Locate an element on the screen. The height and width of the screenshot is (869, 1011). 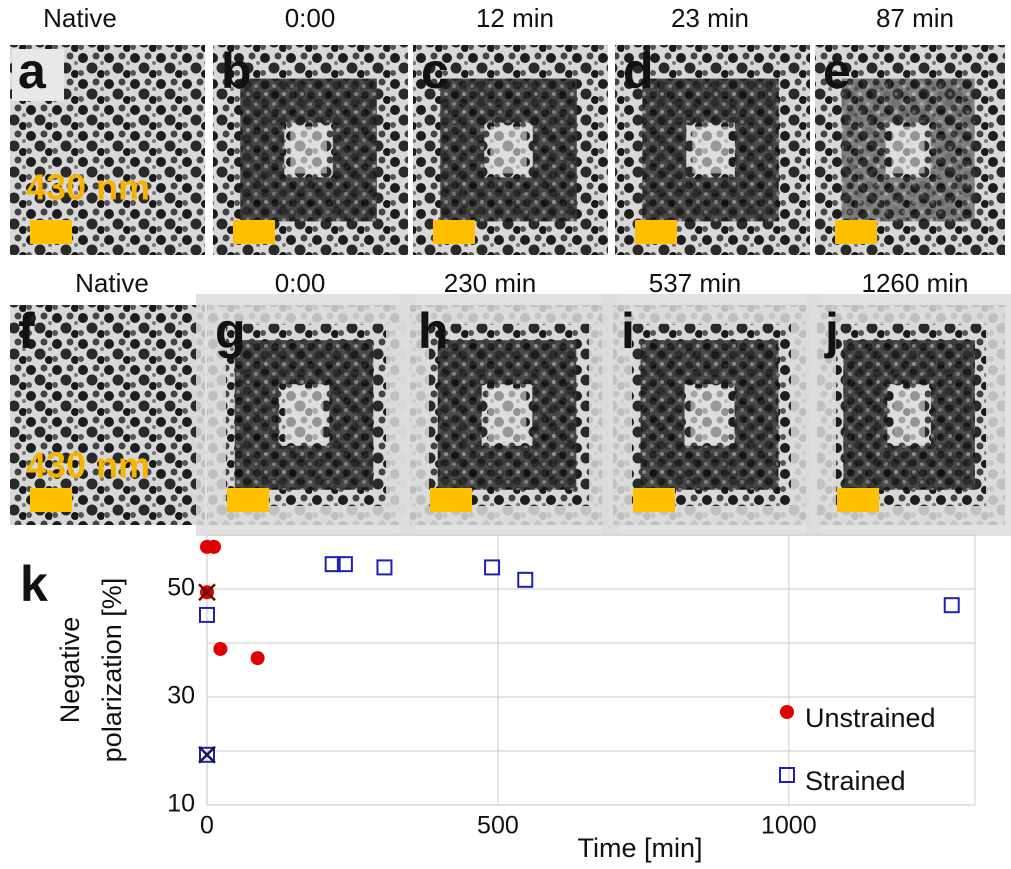
panel-letter: k is located at coordinates (34, 584).